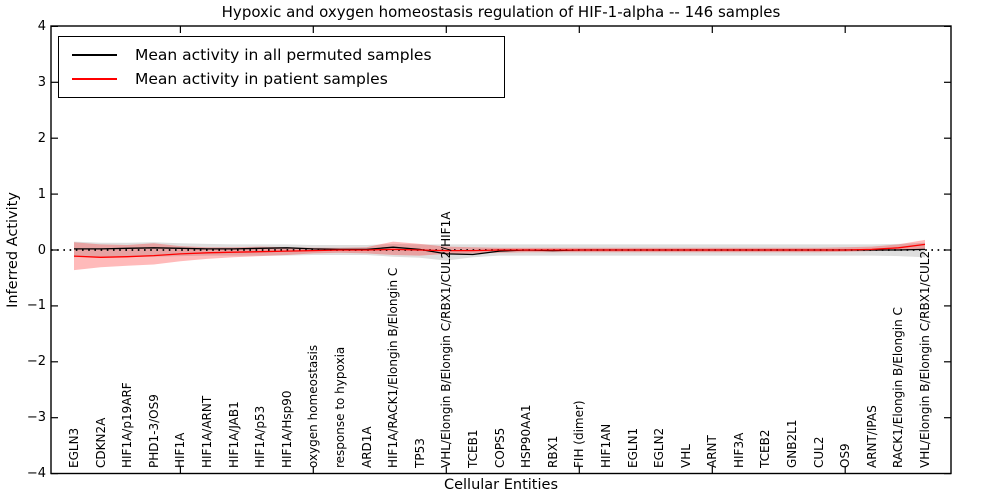 The image size is (1000, 500). I want to click on x-tick-label: EGLN3, so click(74, 447).